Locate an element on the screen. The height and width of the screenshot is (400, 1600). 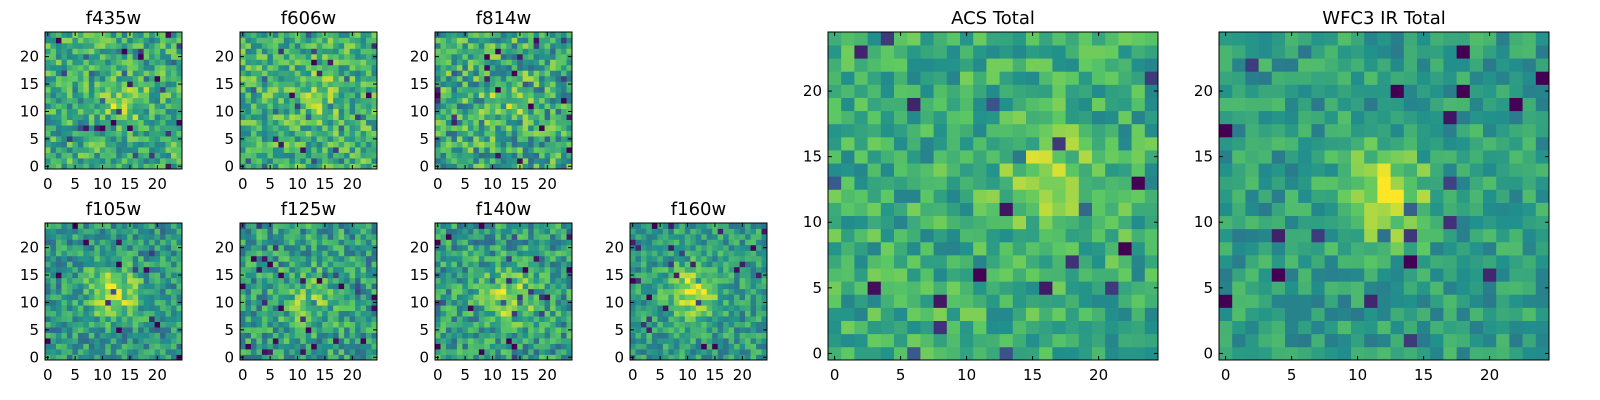
y-tick-label: 15 is located at coordinates (224, 275).